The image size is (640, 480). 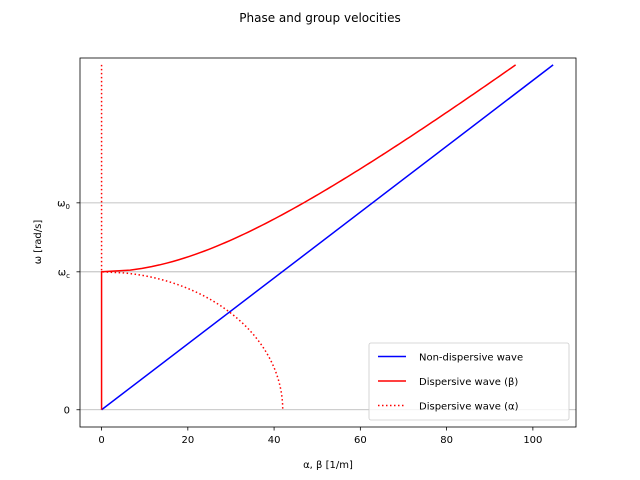 I want to click on legend-box, so click(x=469, y=381).